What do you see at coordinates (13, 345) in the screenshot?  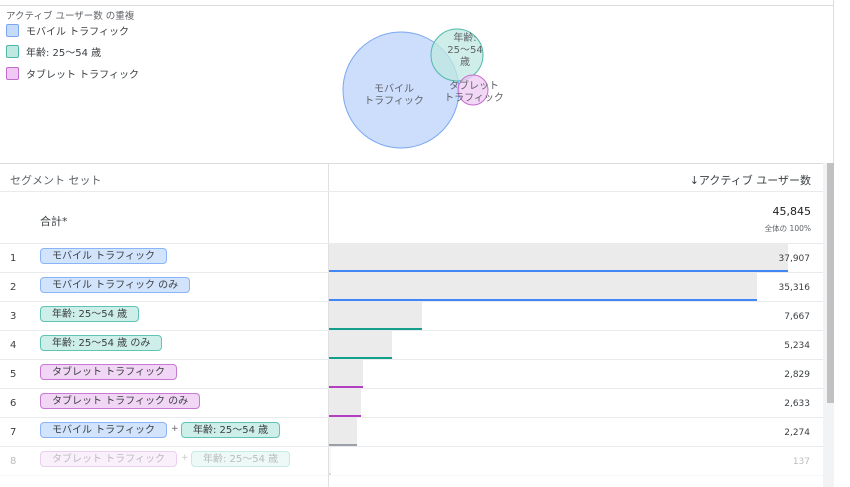 I see `row-number: 4` at bounding box center [13, 345].